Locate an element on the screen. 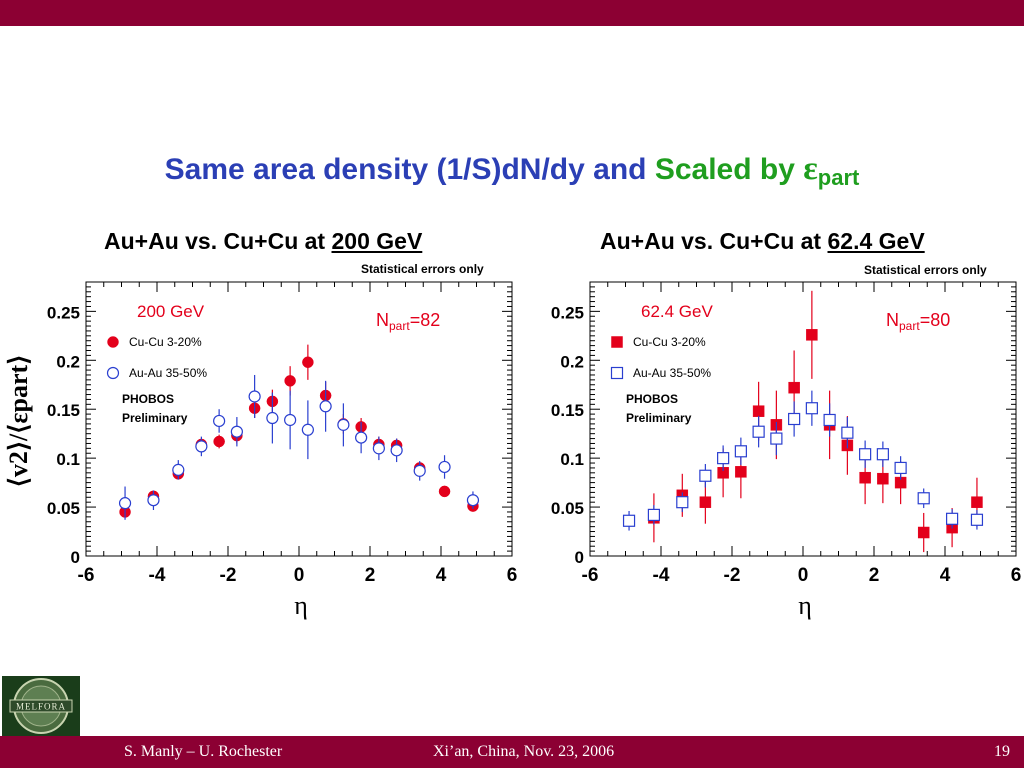 The image size is (1024, 768). npart-annotation: Npart=82 is located at coordinates (408, 321).